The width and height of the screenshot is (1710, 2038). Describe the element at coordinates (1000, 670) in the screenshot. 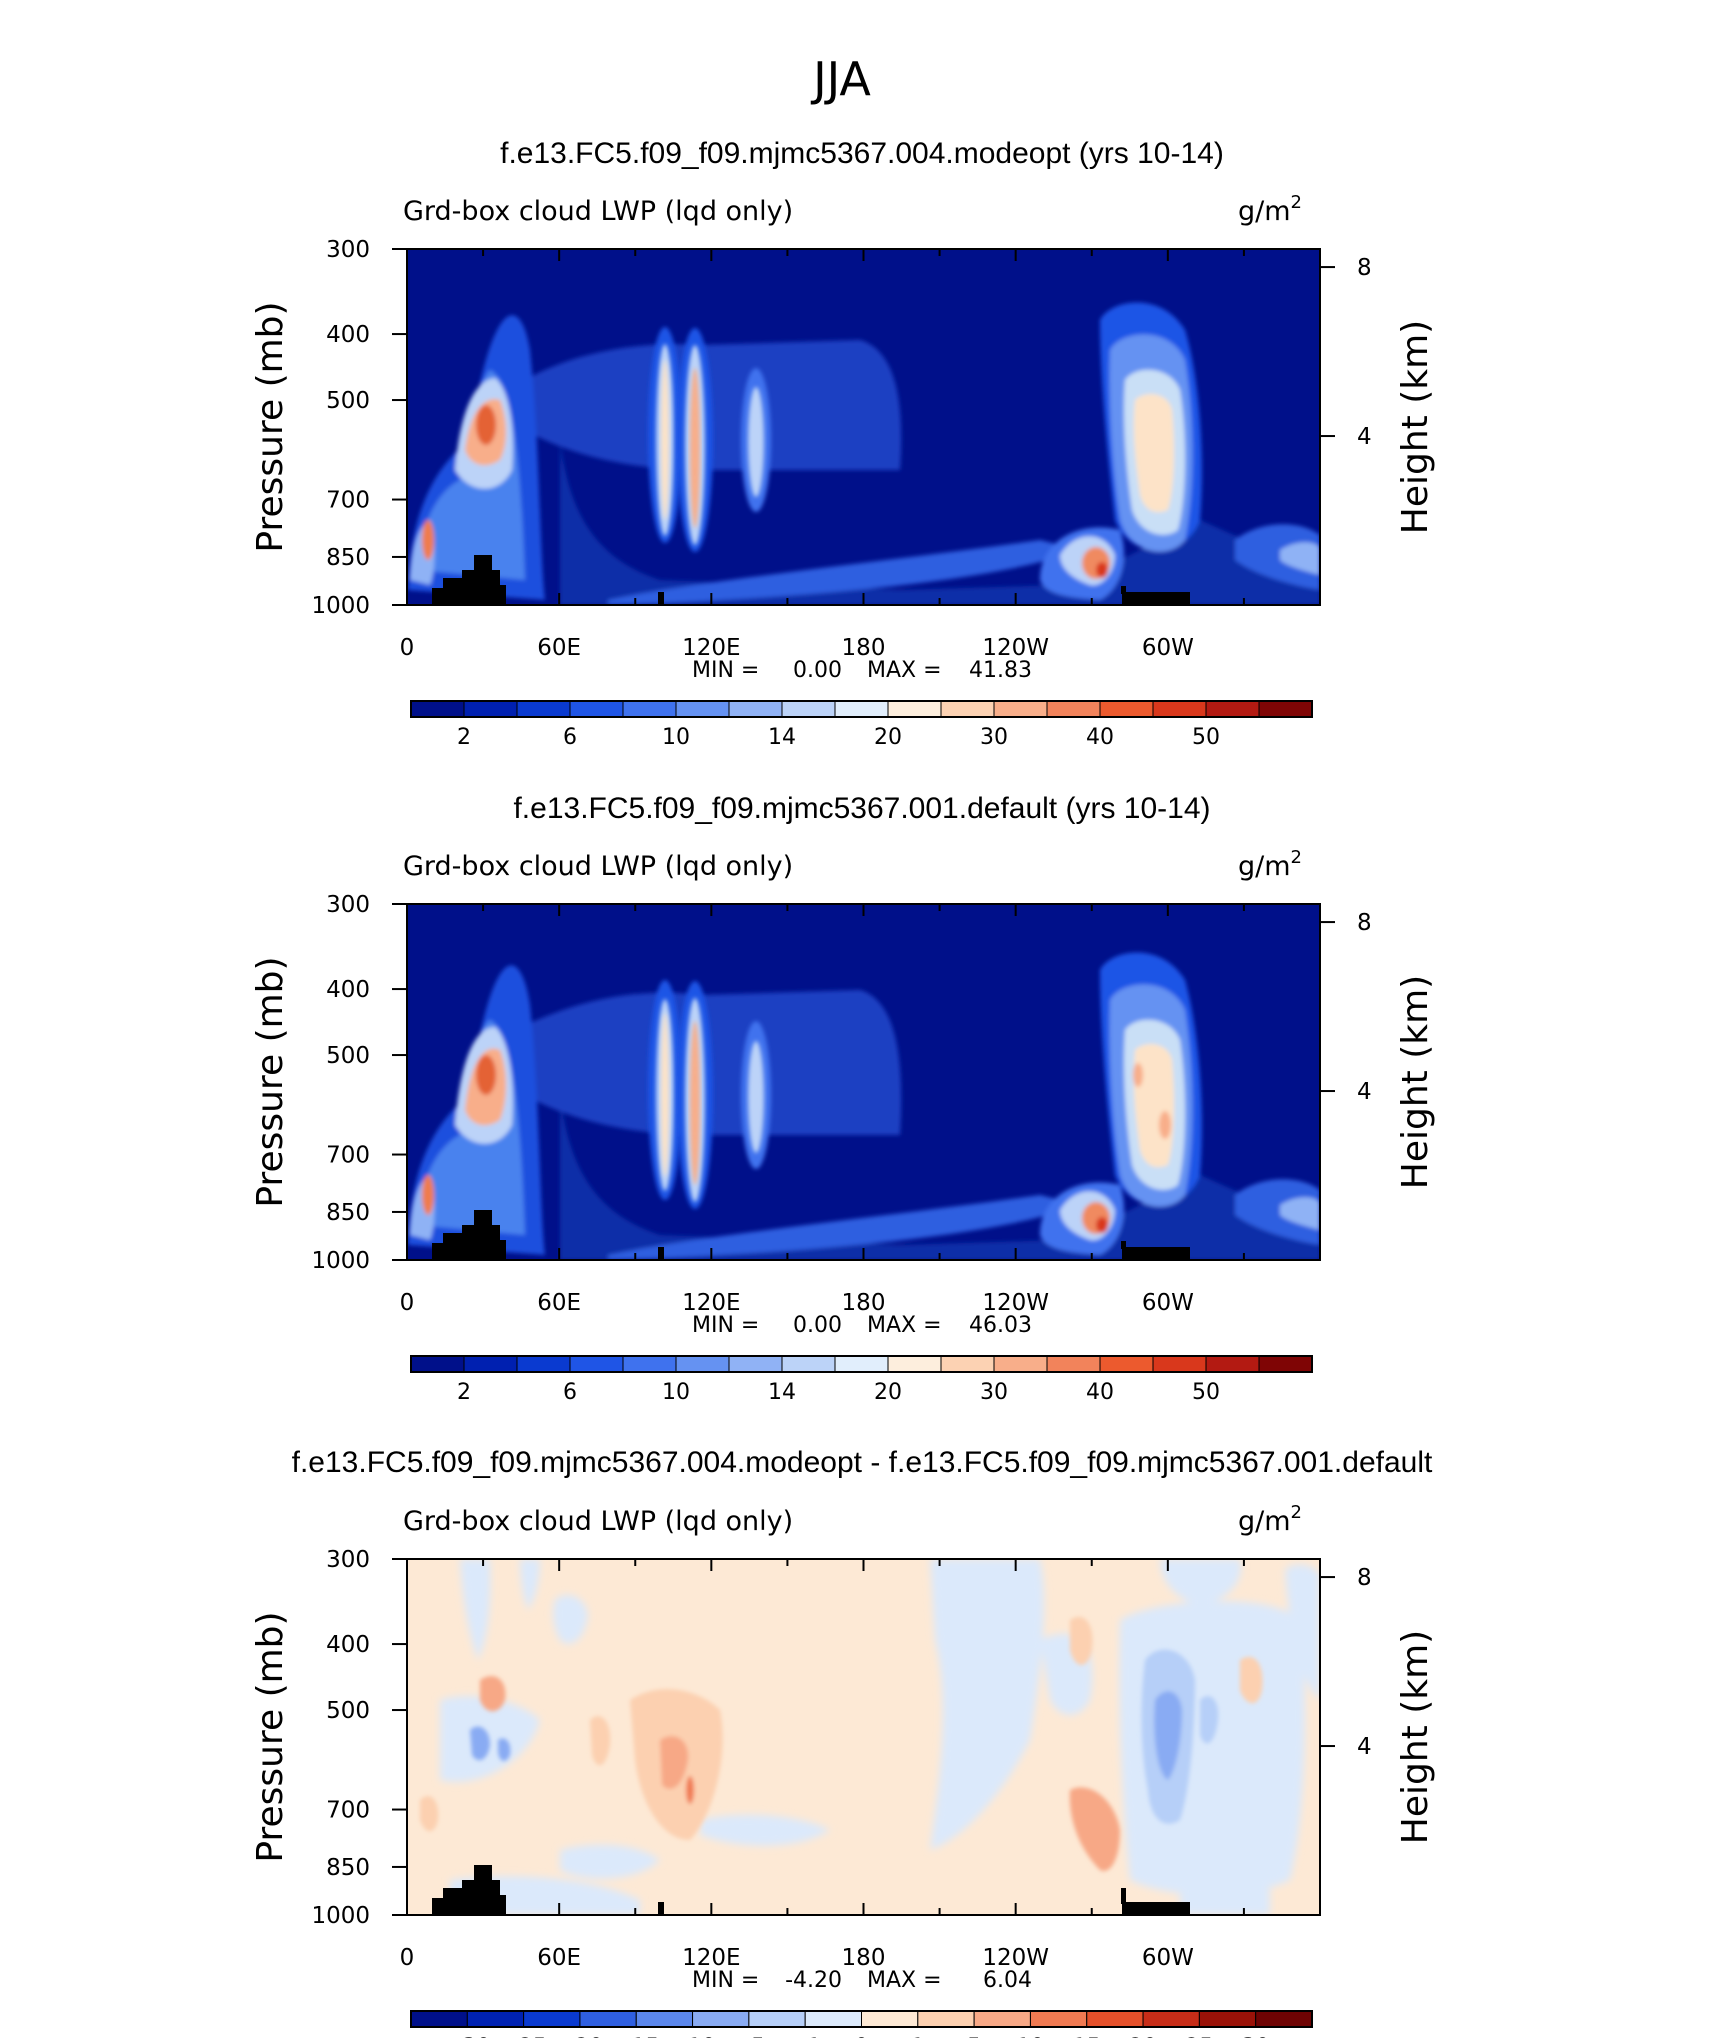

I see `max-value: 41.83` at that location.